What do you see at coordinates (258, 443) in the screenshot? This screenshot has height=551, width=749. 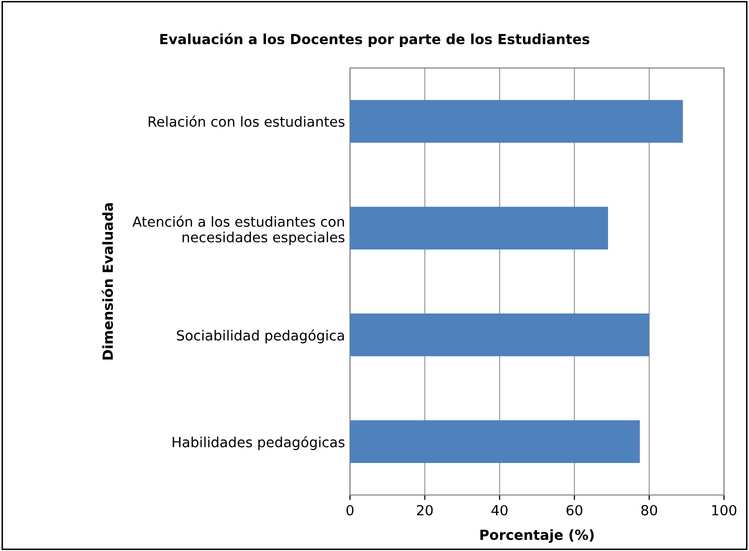 I see `y-tick-label: Habilidades pedagógicas` at bounding box center [258, 443].